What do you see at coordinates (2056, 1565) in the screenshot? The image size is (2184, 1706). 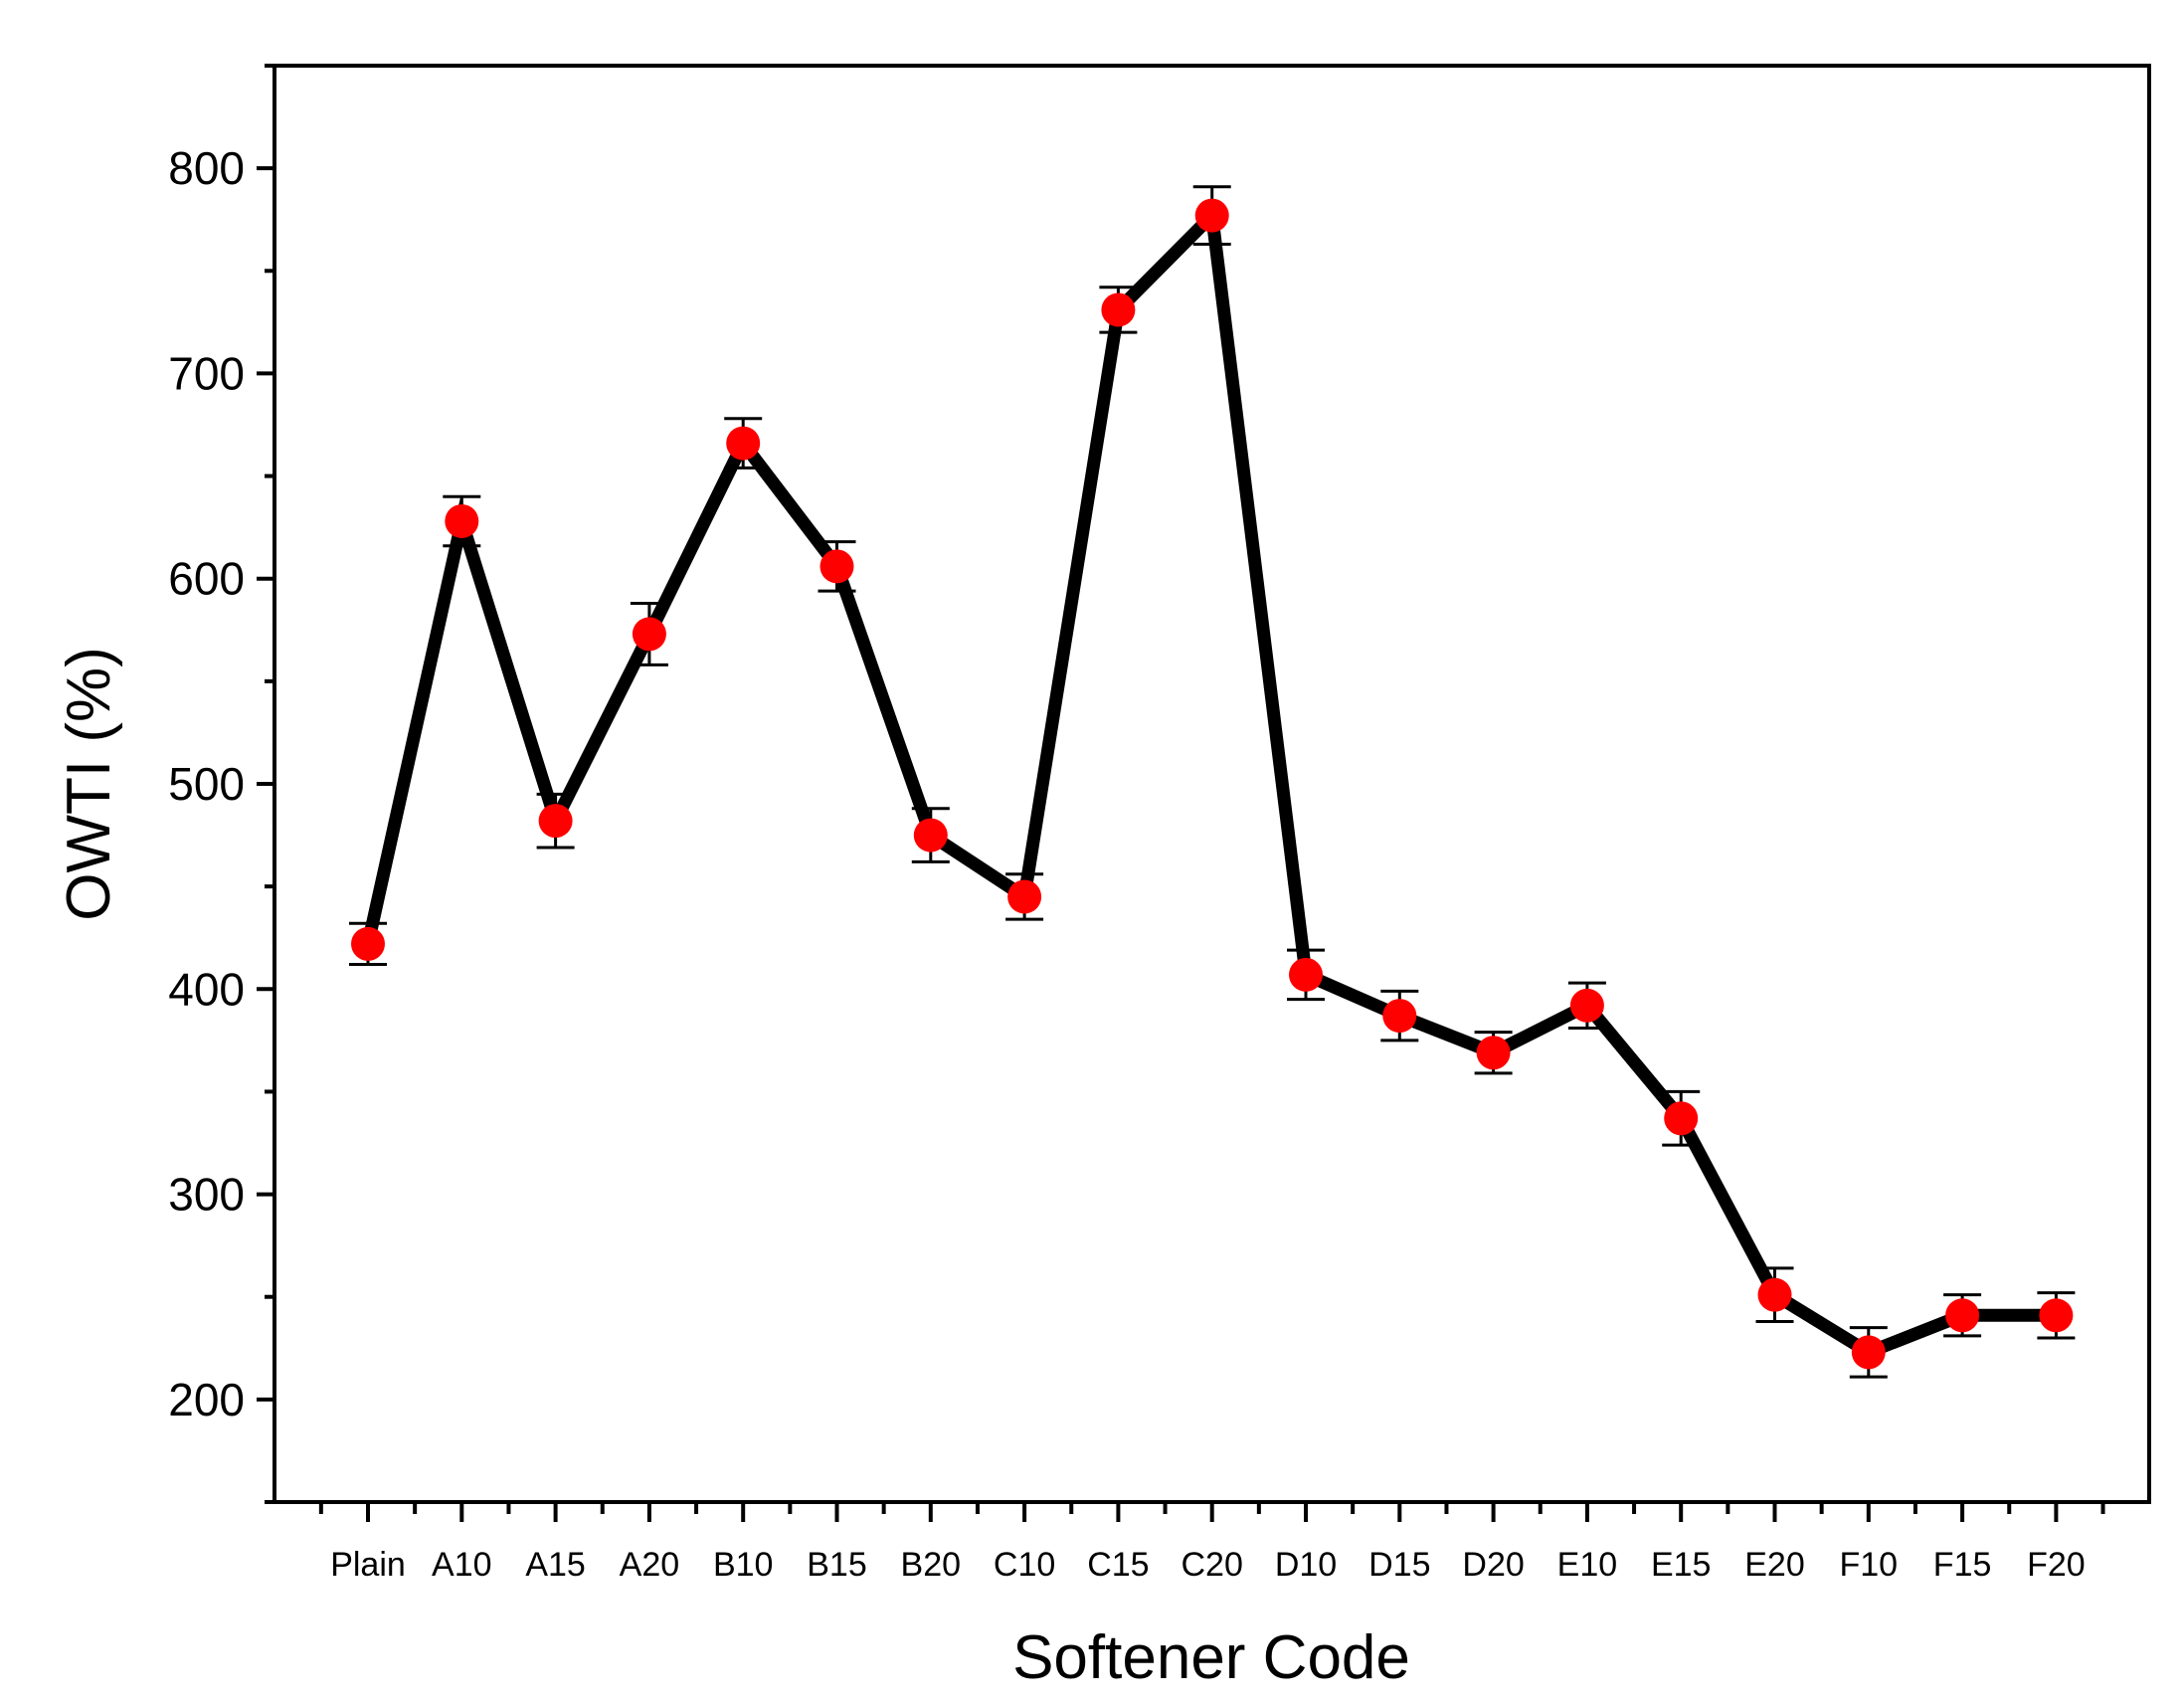 I see `x-tick-label: F20` at bounding box center [2056, 1565].